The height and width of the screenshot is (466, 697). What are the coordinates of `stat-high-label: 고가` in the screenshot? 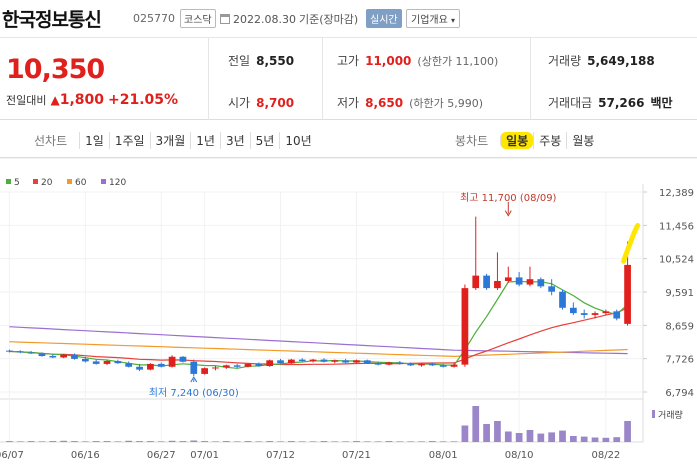 It's located at (348, 61).